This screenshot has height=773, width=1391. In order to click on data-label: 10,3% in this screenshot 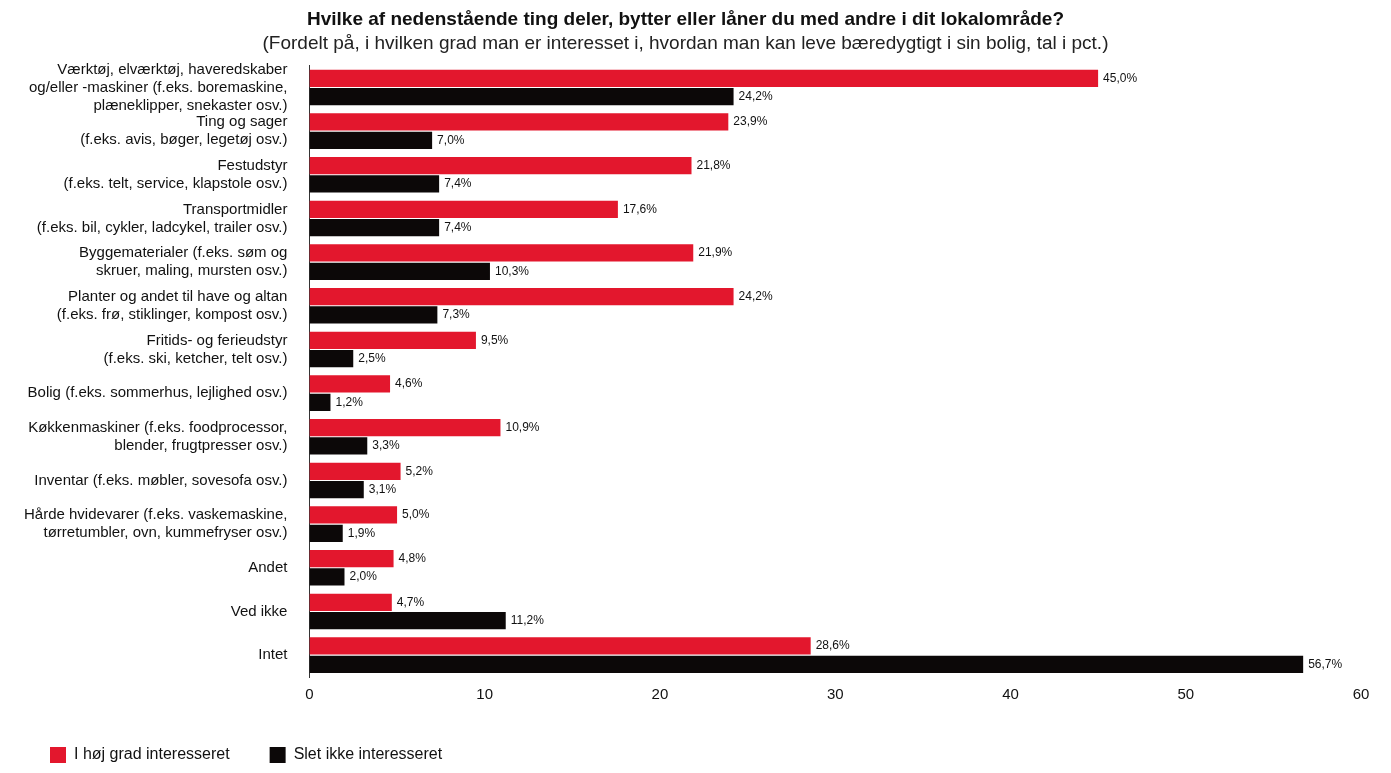, I will do `click(512, 270)`.